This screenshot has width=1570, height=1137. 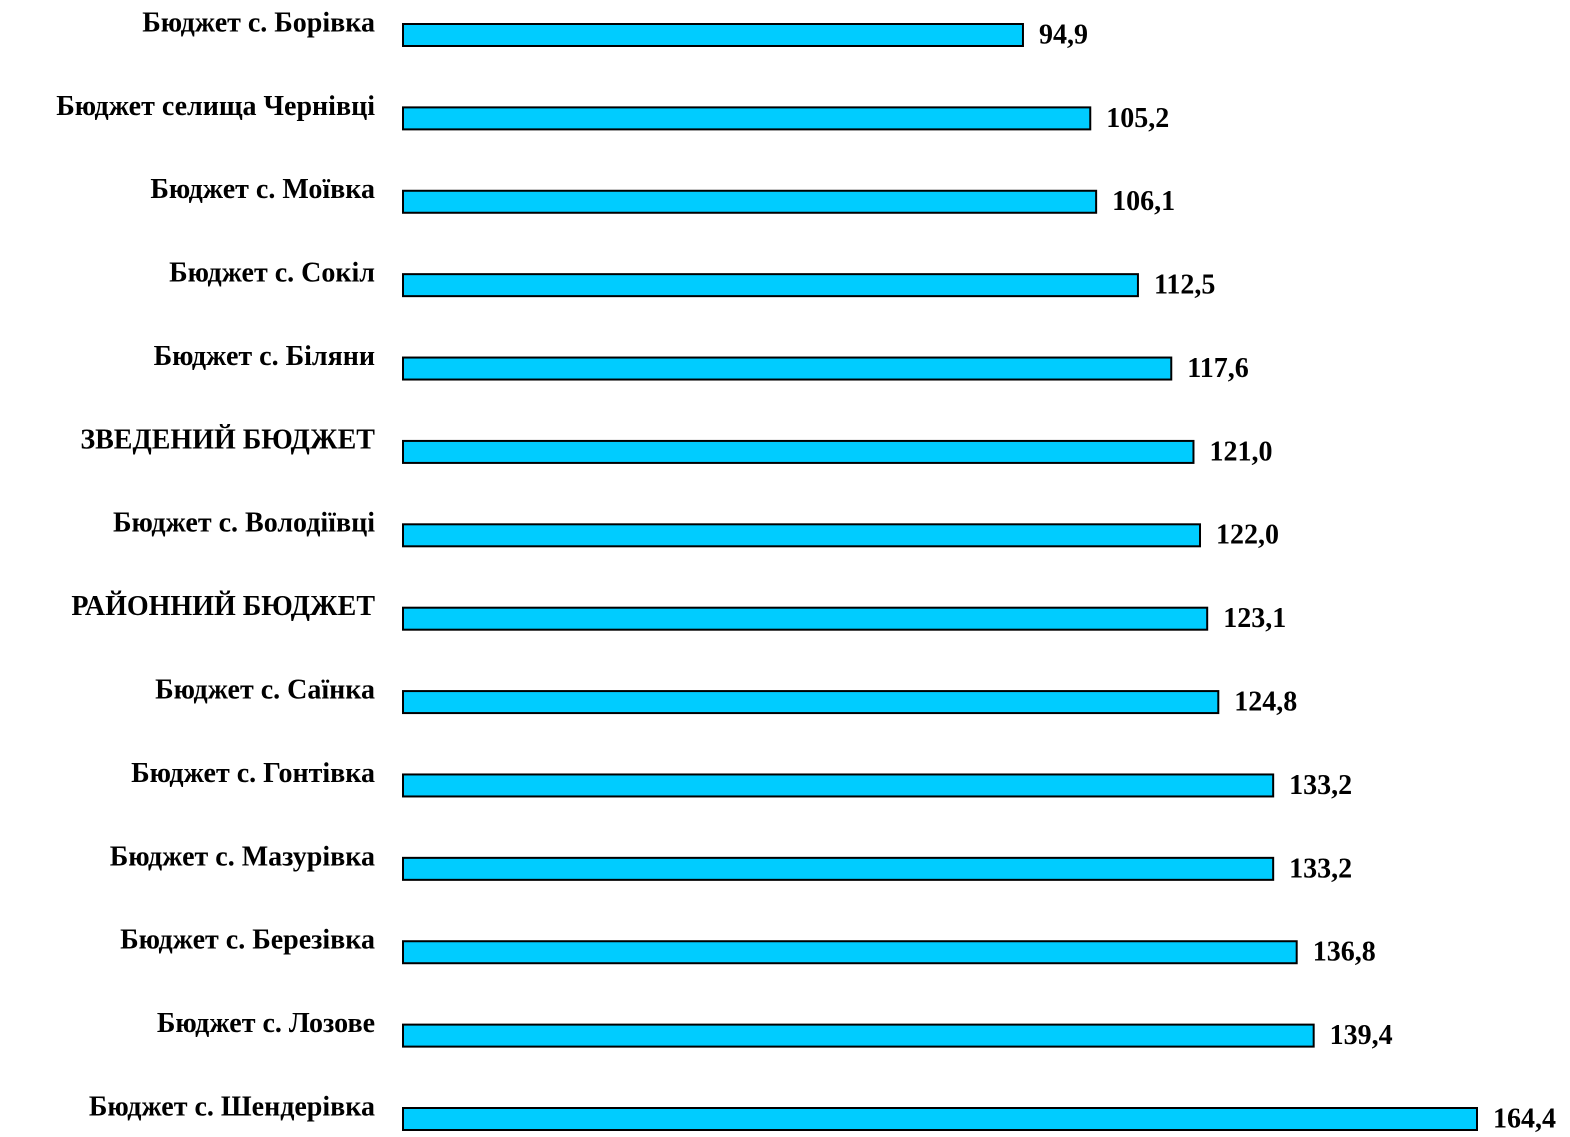 What do you see at coordinates (272, 273) in the screenshot?
I see `category-label: Бюджет с. Сокіл` at bounding box center [272, 273].